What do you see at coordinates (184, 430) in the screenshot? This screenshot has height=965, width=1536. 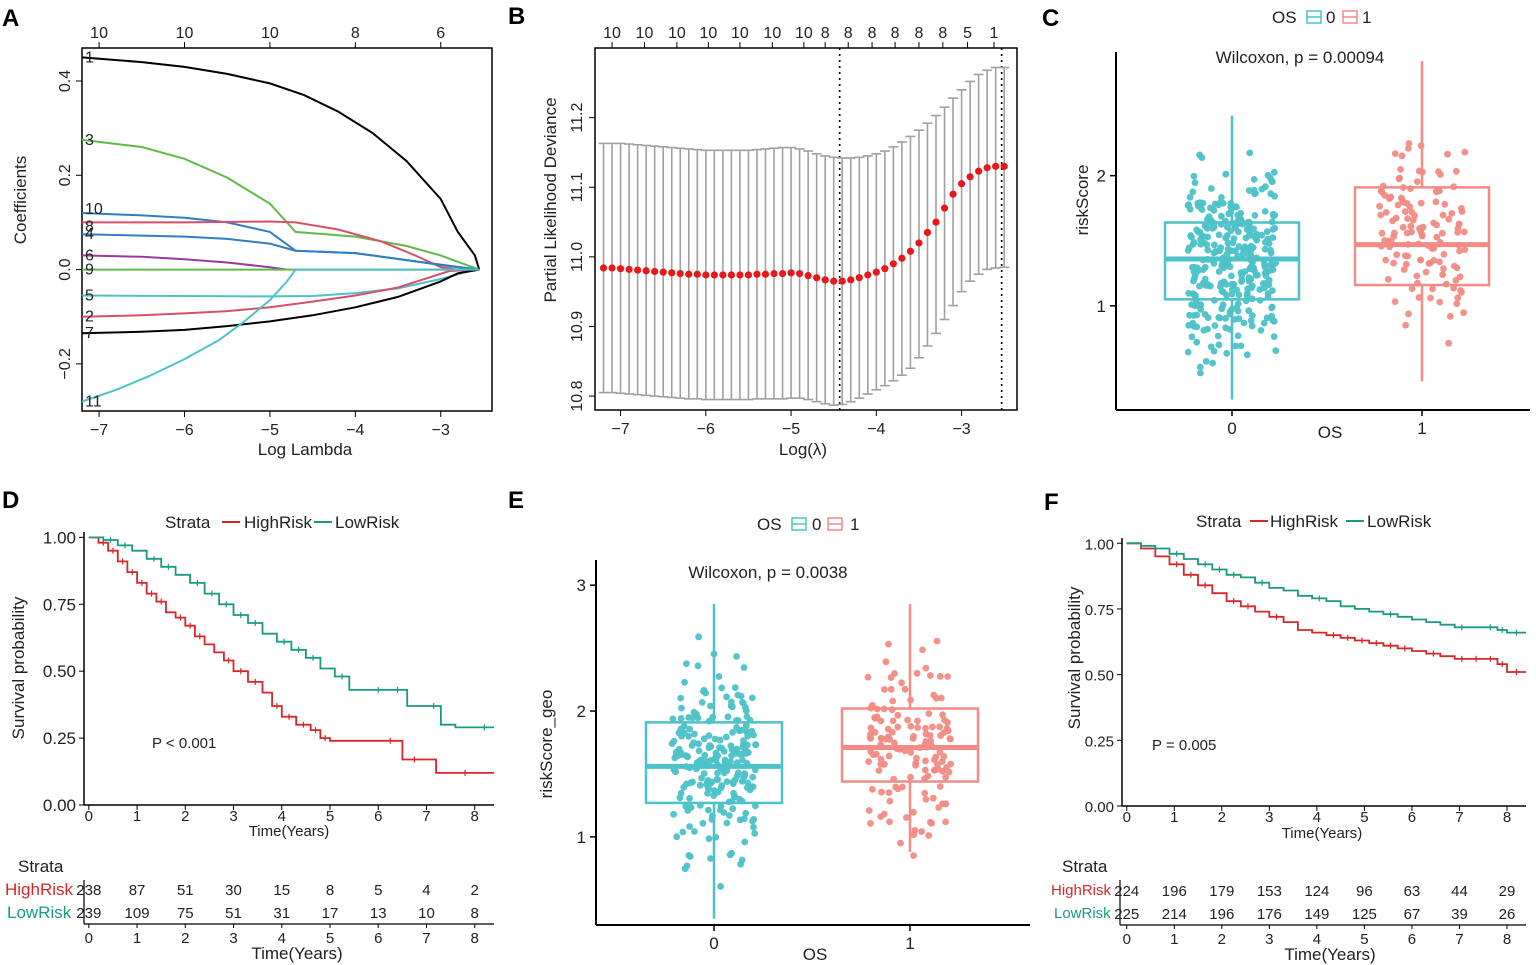 I see `panel-a-xtick-label: −6` at bounding box center [184, 430].